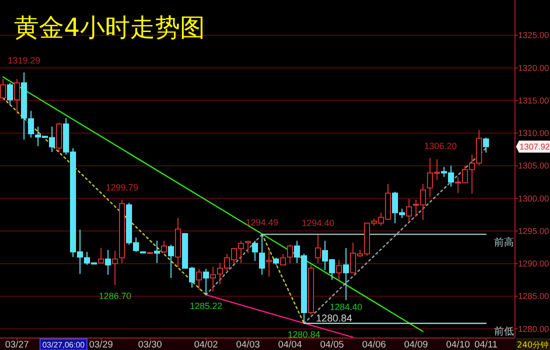  I want to click on x-tick-label: 03/30, so click(150, 345).